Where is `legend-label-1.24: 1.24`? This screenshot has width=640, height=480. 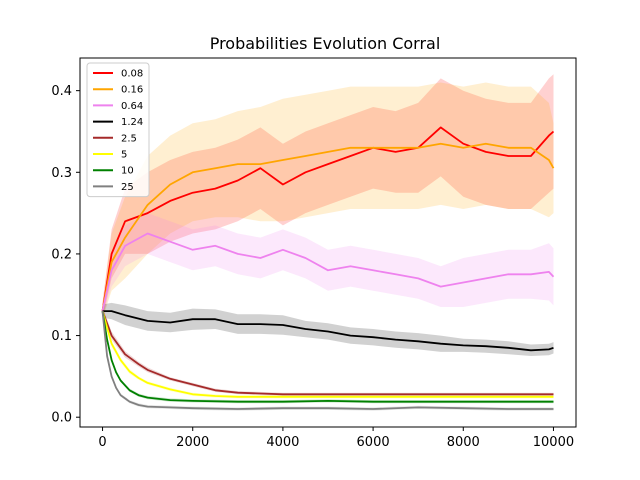
legend-label-1.24: 1.24 is located at coordinates (132, 122).